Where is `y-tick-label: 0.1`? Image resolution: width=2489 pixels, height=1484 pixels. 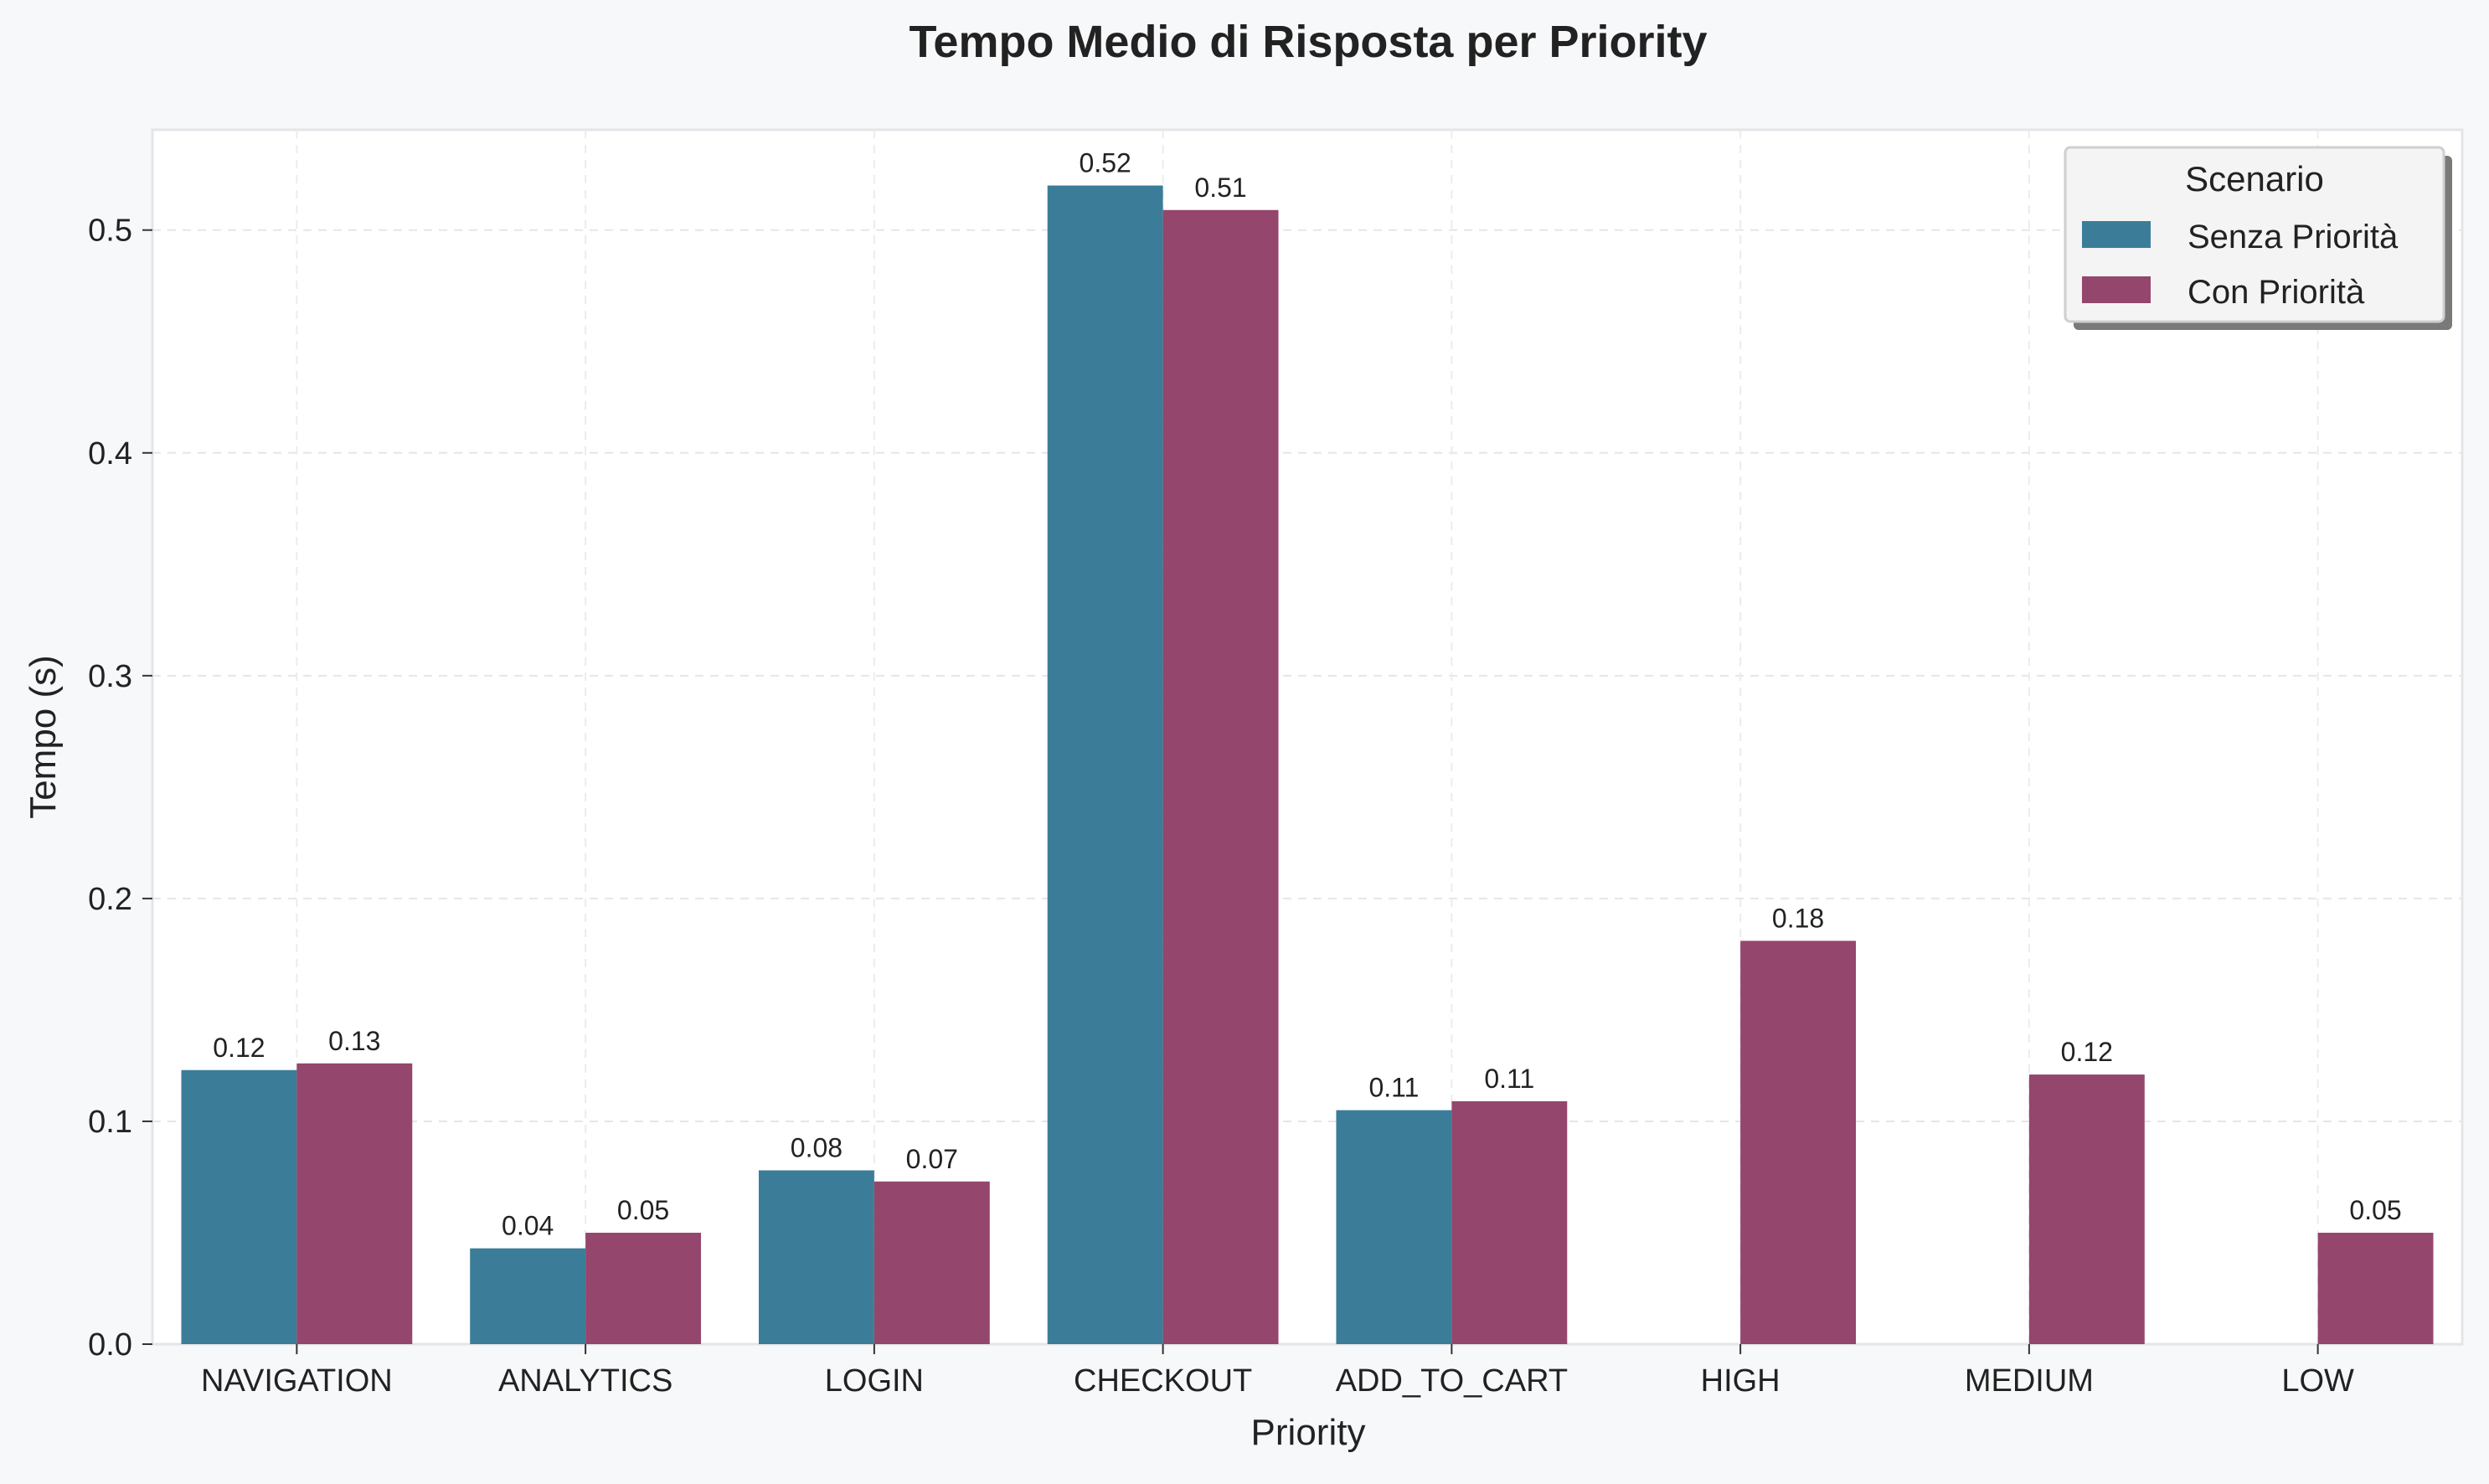 y-tick-label: 0.1 is located at coordinates (110, 1122).